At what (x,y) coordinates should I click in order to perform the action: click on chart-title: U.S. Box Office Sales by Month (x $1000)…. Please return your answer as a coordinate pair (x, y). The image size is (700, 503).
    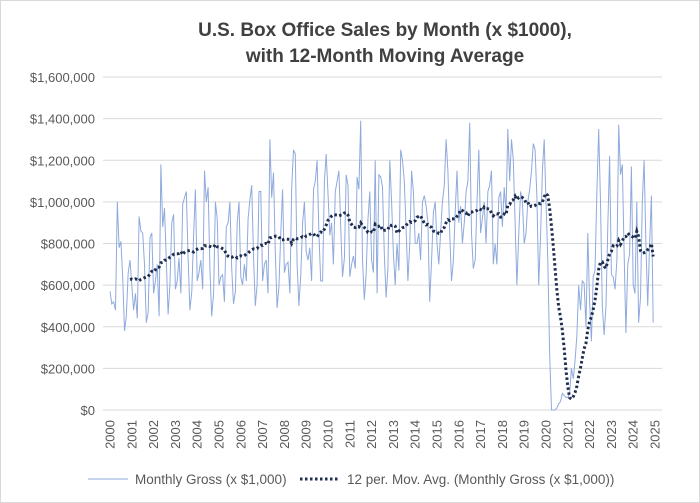
    Looking at the image, I should click on (385, 44).